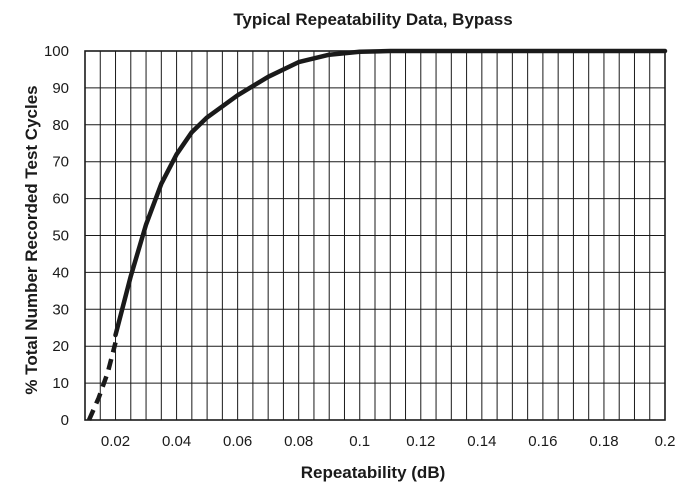 Image resolution: width=689 pixels, height=494 pixels. I want to click on y-axis-ticks: 0 10 20 30 40 50 60 70 80 90 100, so click(56, 236).